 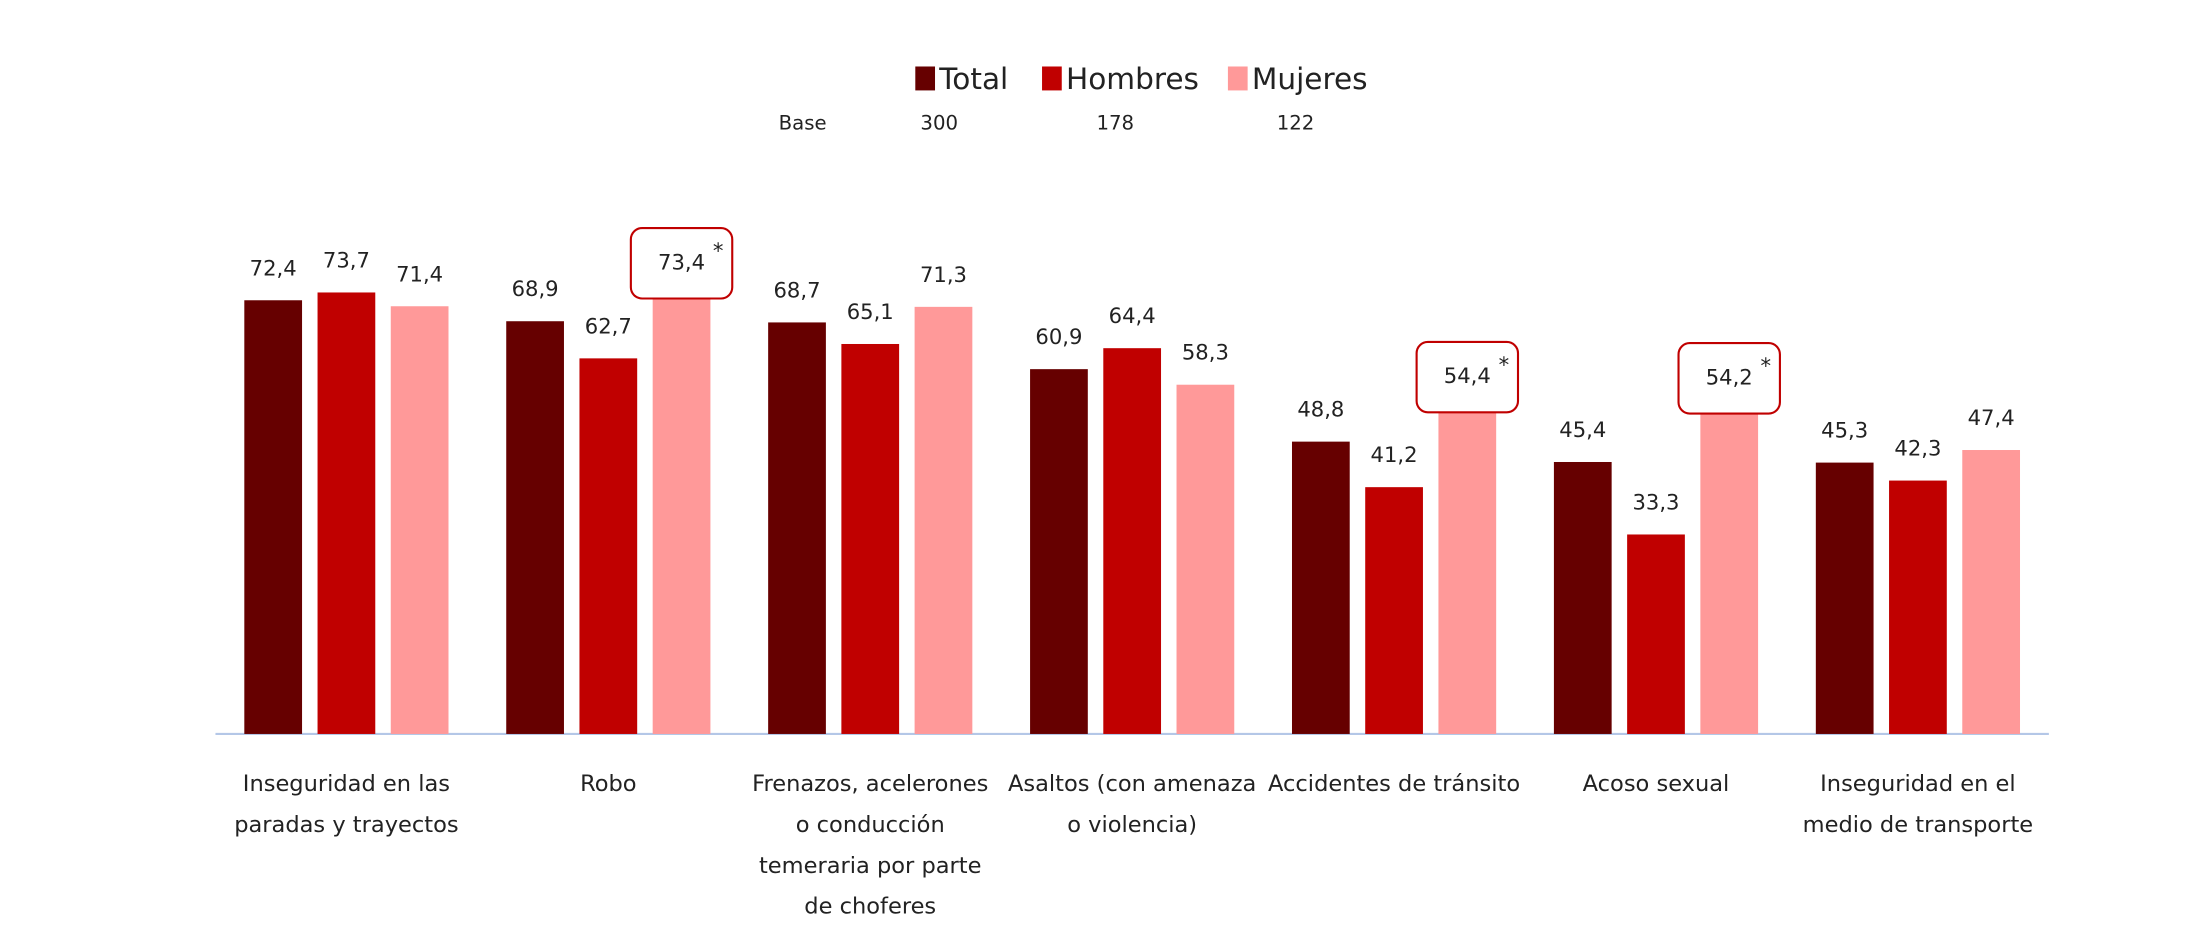 What do you see at coordinates (1656, 784) in the screenshot?
I see `x-tick-label: Acoso sexual` at bounding box center [1656, 784].